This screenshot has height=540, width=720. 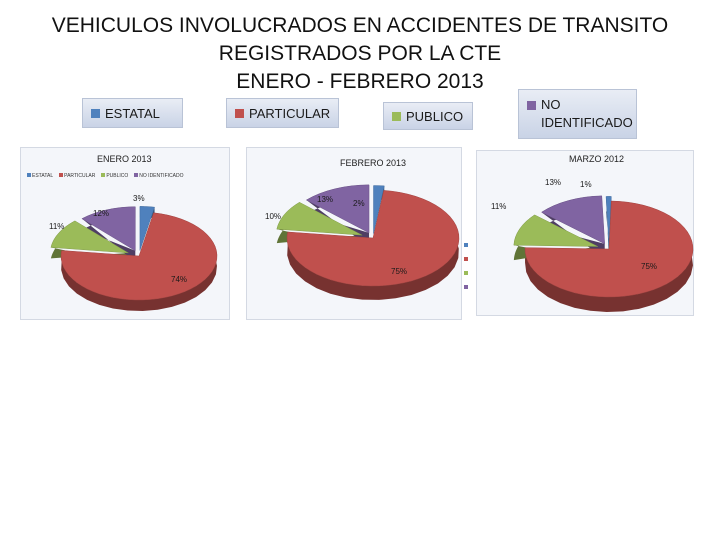 What do you see at coordinates (587, 122) in the screenshot?
I see `legend-label-no-identificado-line2: IDENTIFICADO` at bounding box center [587, 122].